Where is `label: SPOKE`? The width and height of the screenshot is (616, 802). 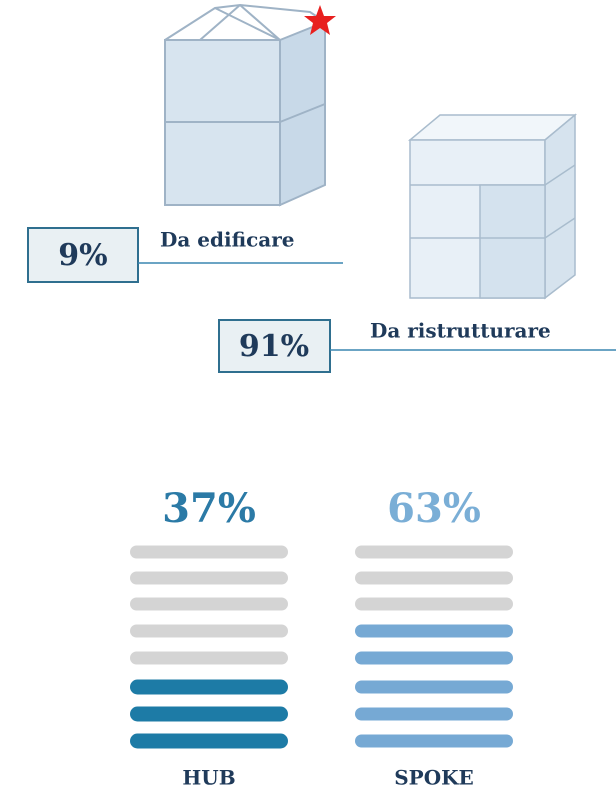 label: SPOKE is located at coordinates (434, 778).